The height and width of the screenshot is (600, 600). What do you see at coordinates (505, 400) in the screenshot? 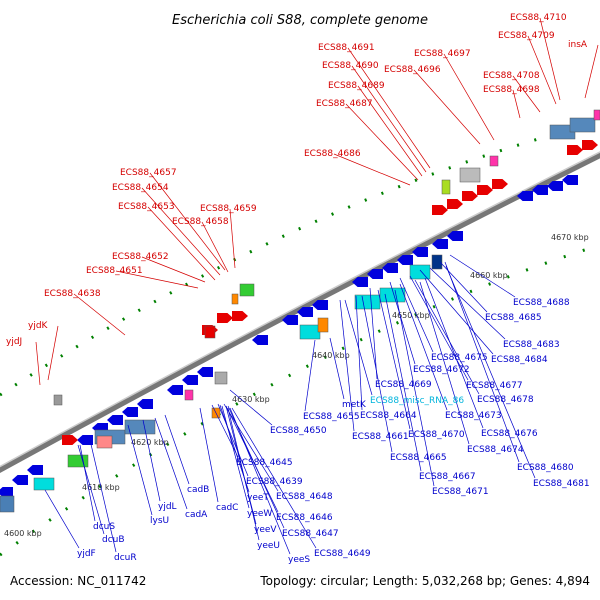
I see `gene-label: ECS88_4678` at bounding box center [505, 400].